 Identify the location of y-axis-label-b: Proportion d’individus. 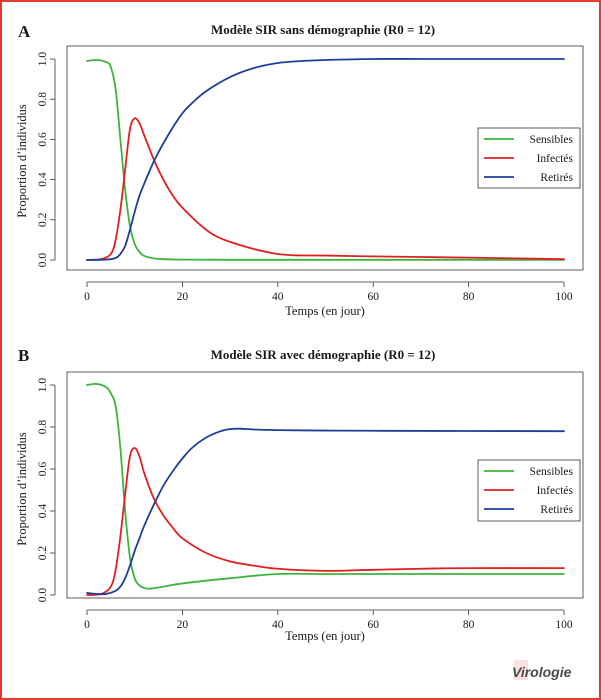
(22, 489).